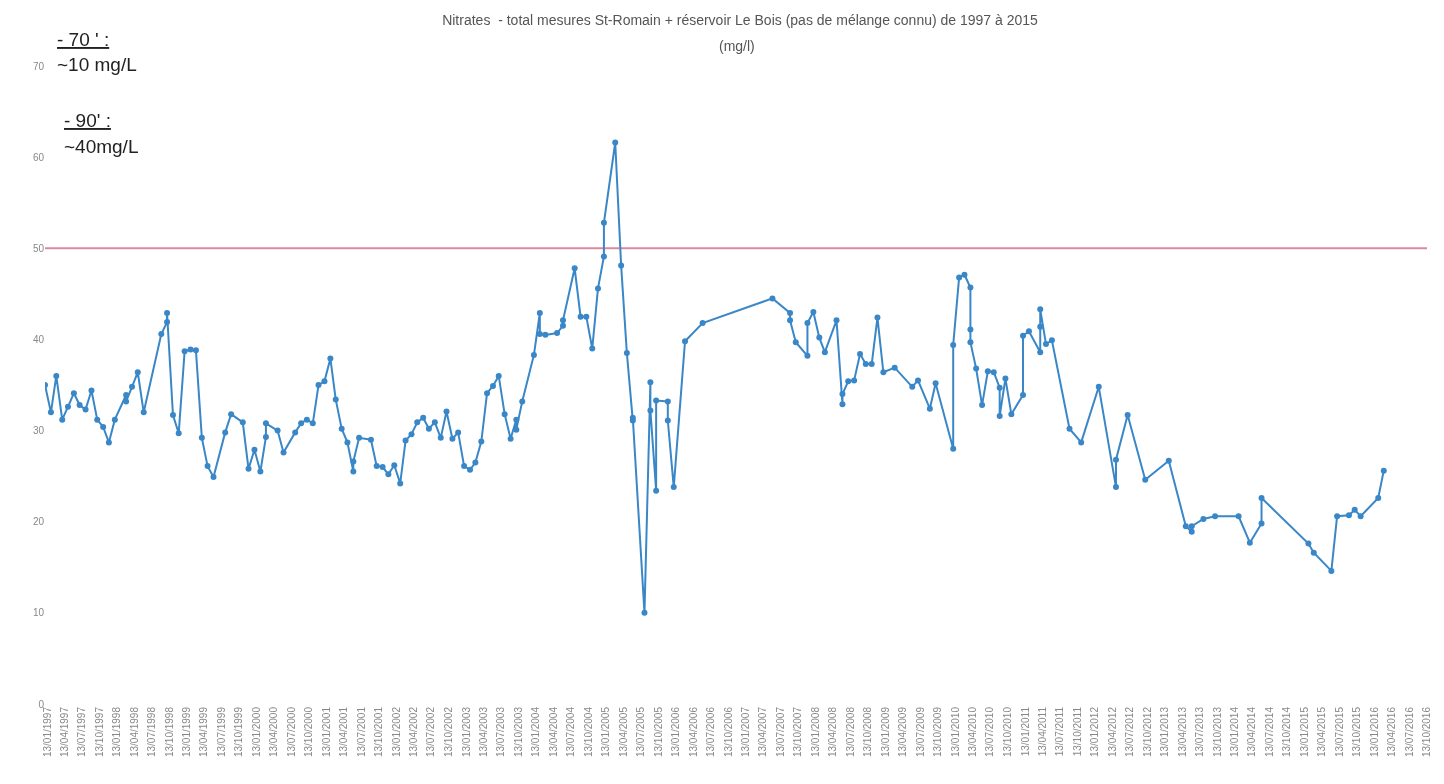  What do you see at coordinates (1095, 732) in the screenshot?
I see `x-tick-label: 13/01/2012` at bounding box center [1095, 732].